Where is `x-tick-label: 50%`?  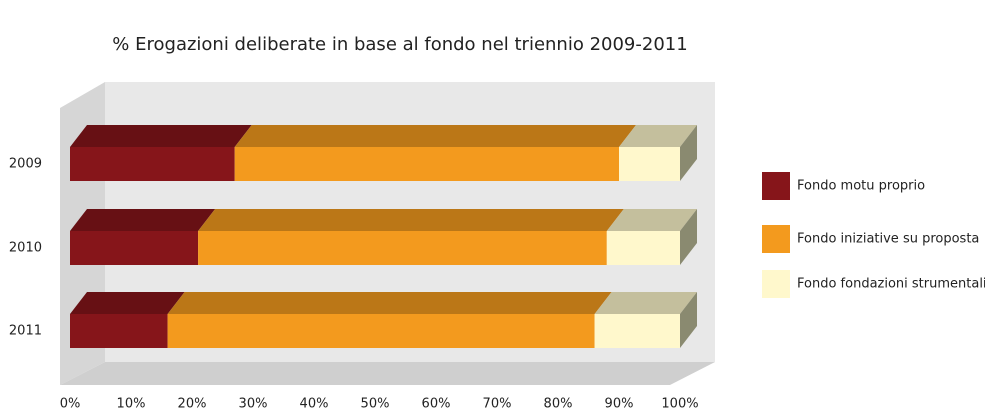 x-tick-label: 50% is located at coordinates (375, 404).